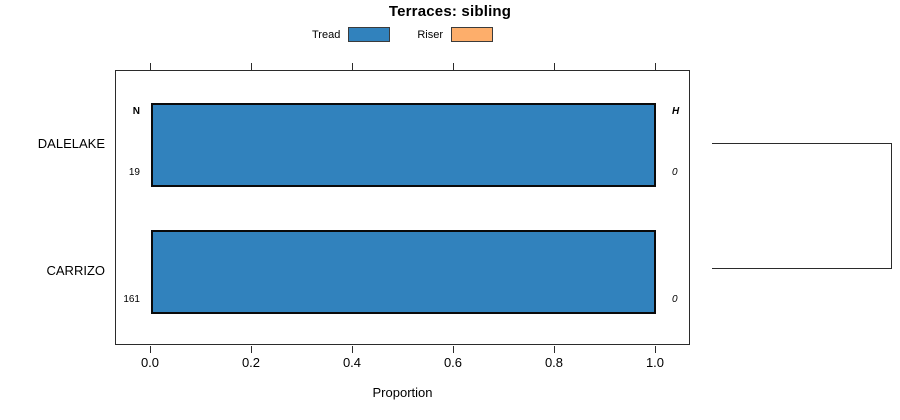 This screenshot has height=420, width=900. I want to click on x-tick-label: 0.2, so click(251, 362).